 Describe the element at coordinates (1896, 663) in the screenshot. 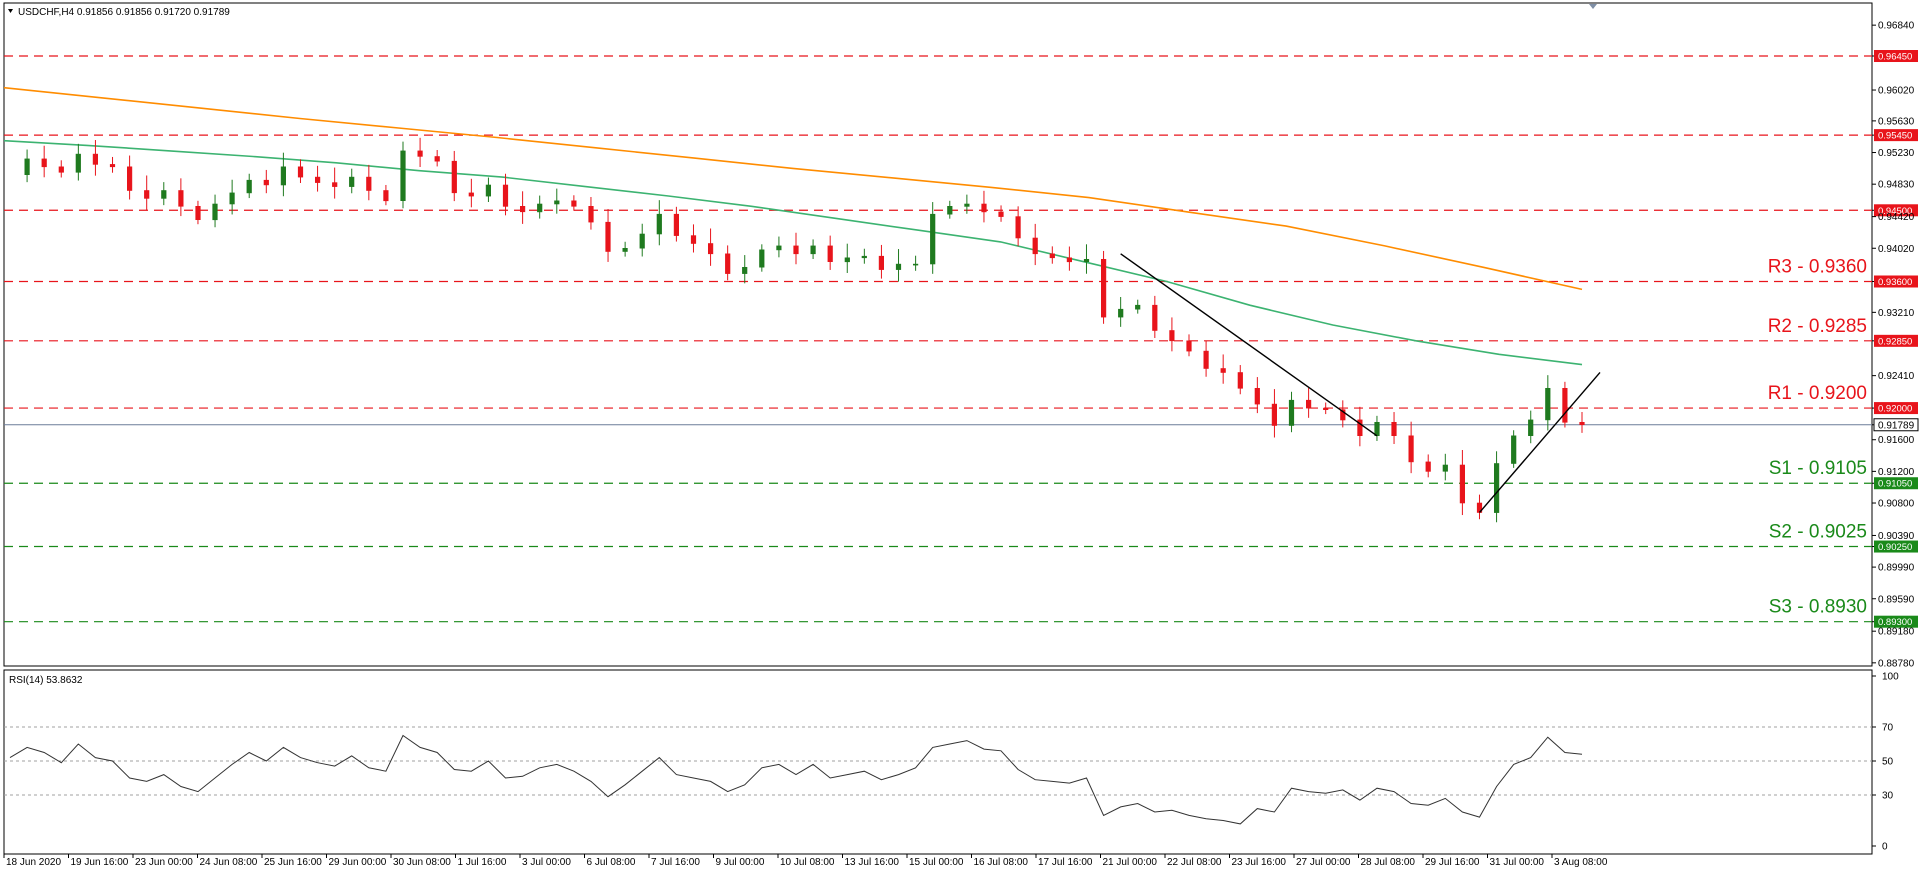

I see `price-tick-label: 0.88780` at that location.